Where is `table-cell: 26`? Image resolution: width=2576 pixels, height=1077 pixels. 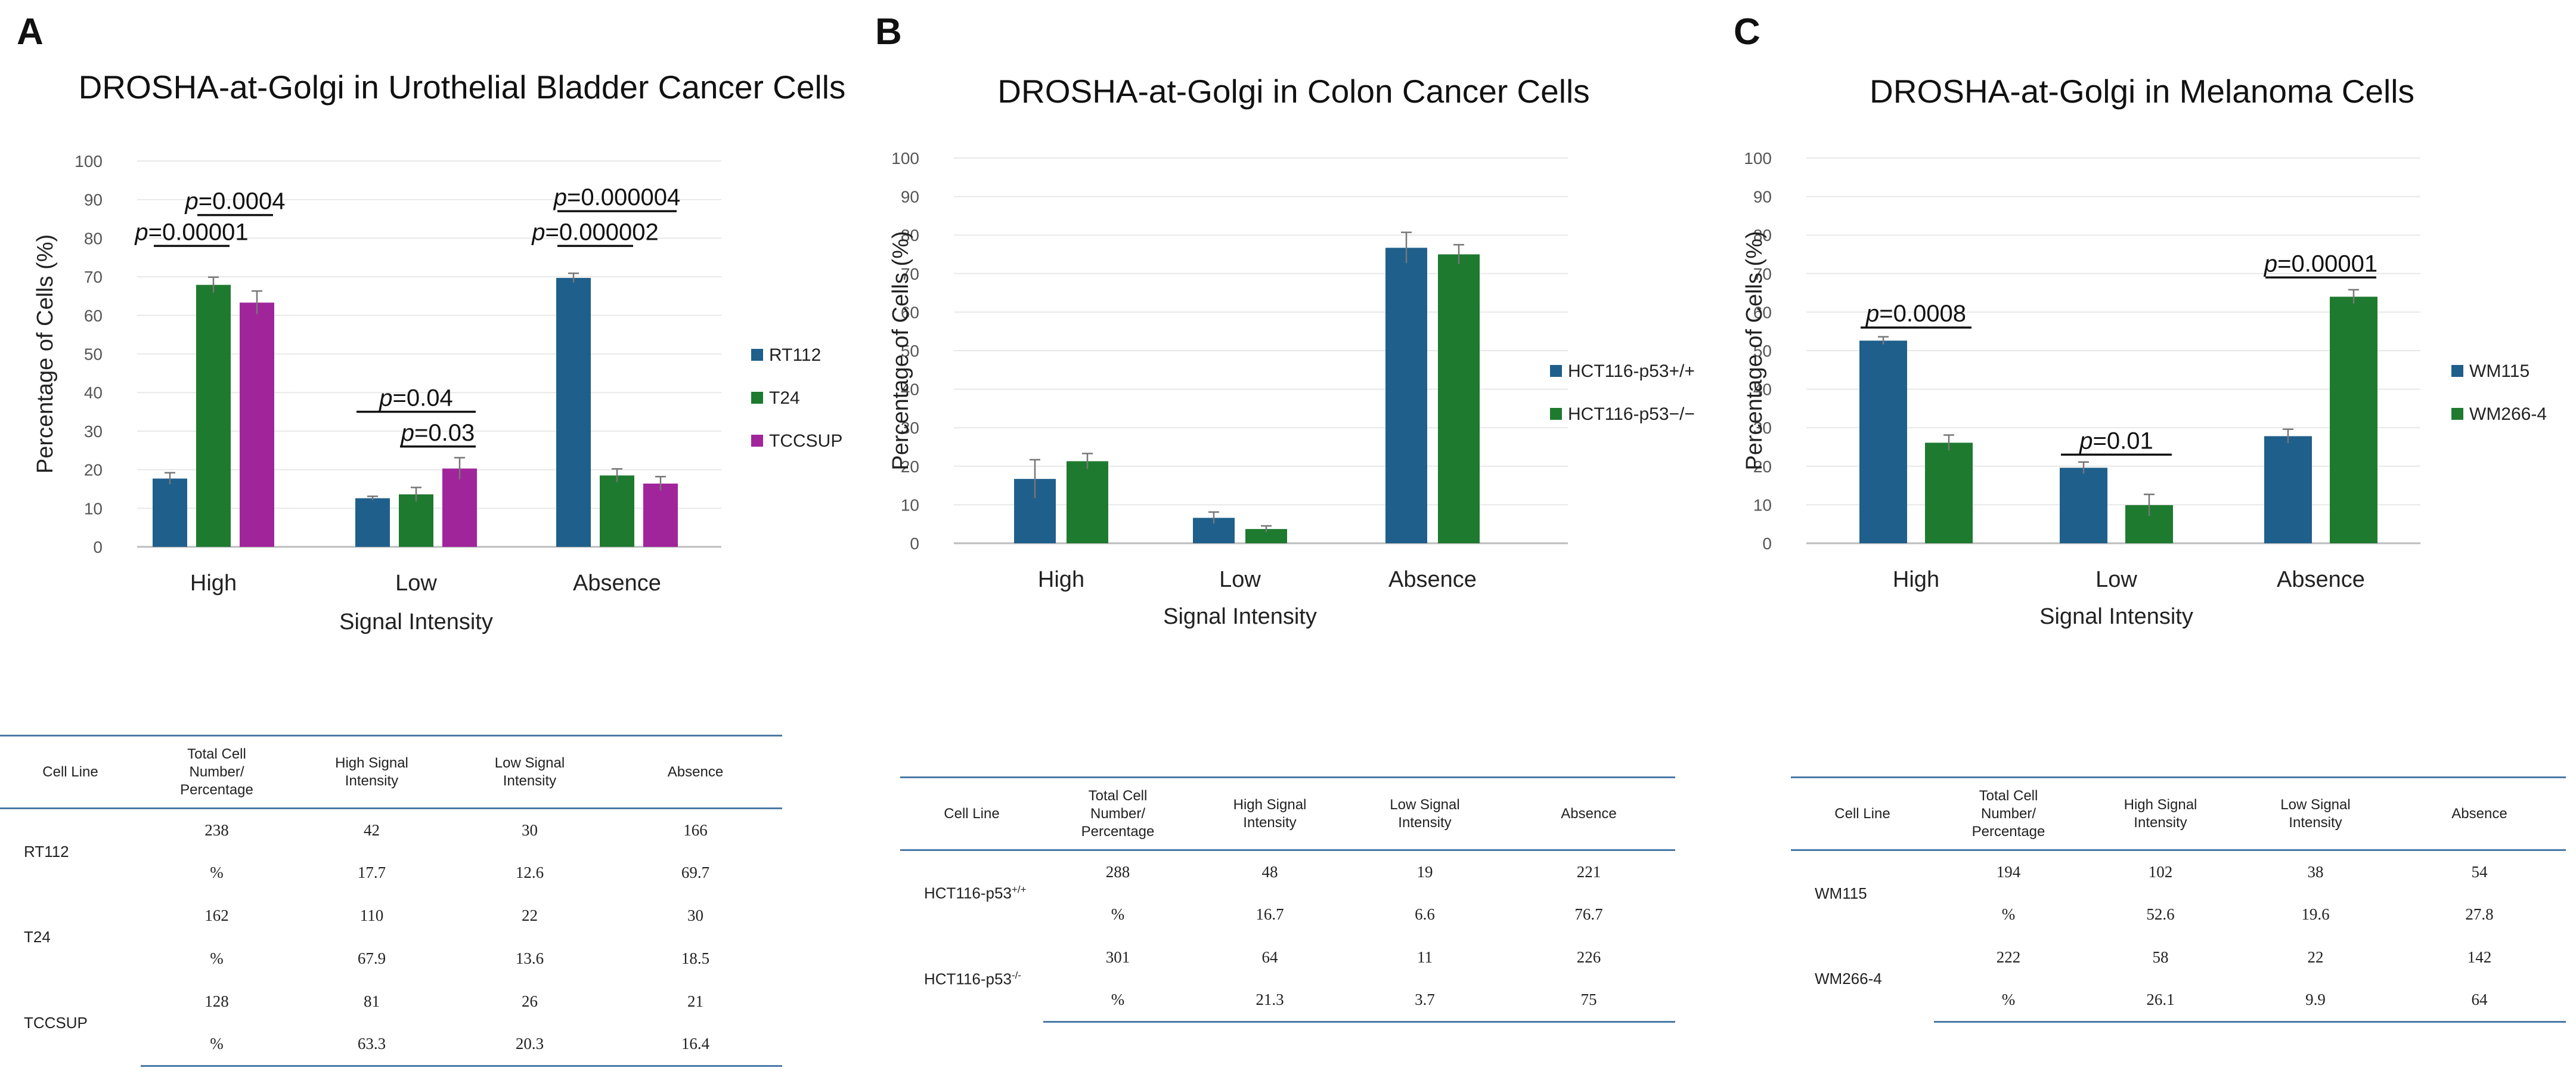
table-cell: 26 is located at coordinates (530, 1001).